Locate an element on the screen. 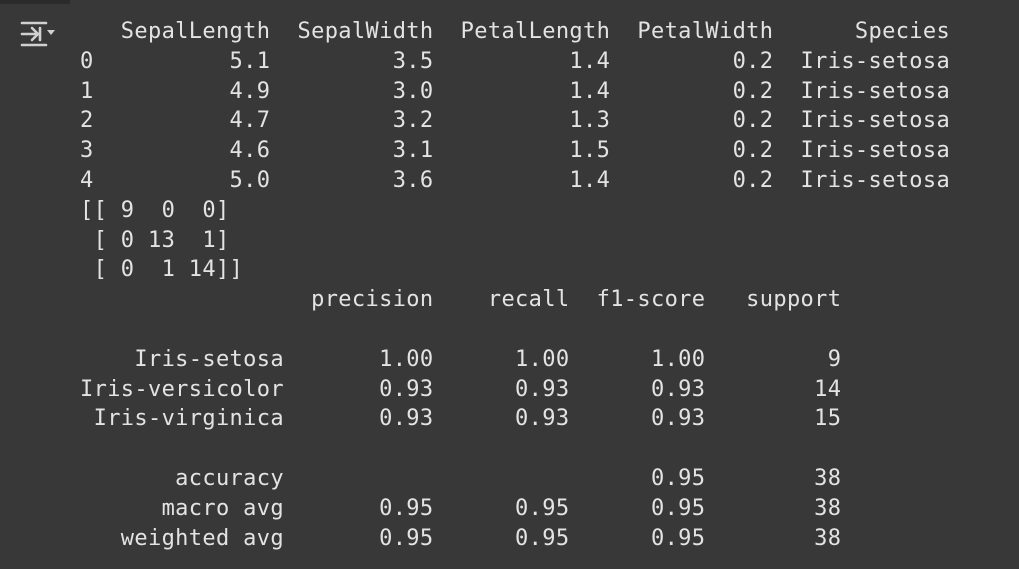  df-row-3: 3 4.6 3.1 1.5 0.2 Iris-setosa is located at coordinates (515, 151).